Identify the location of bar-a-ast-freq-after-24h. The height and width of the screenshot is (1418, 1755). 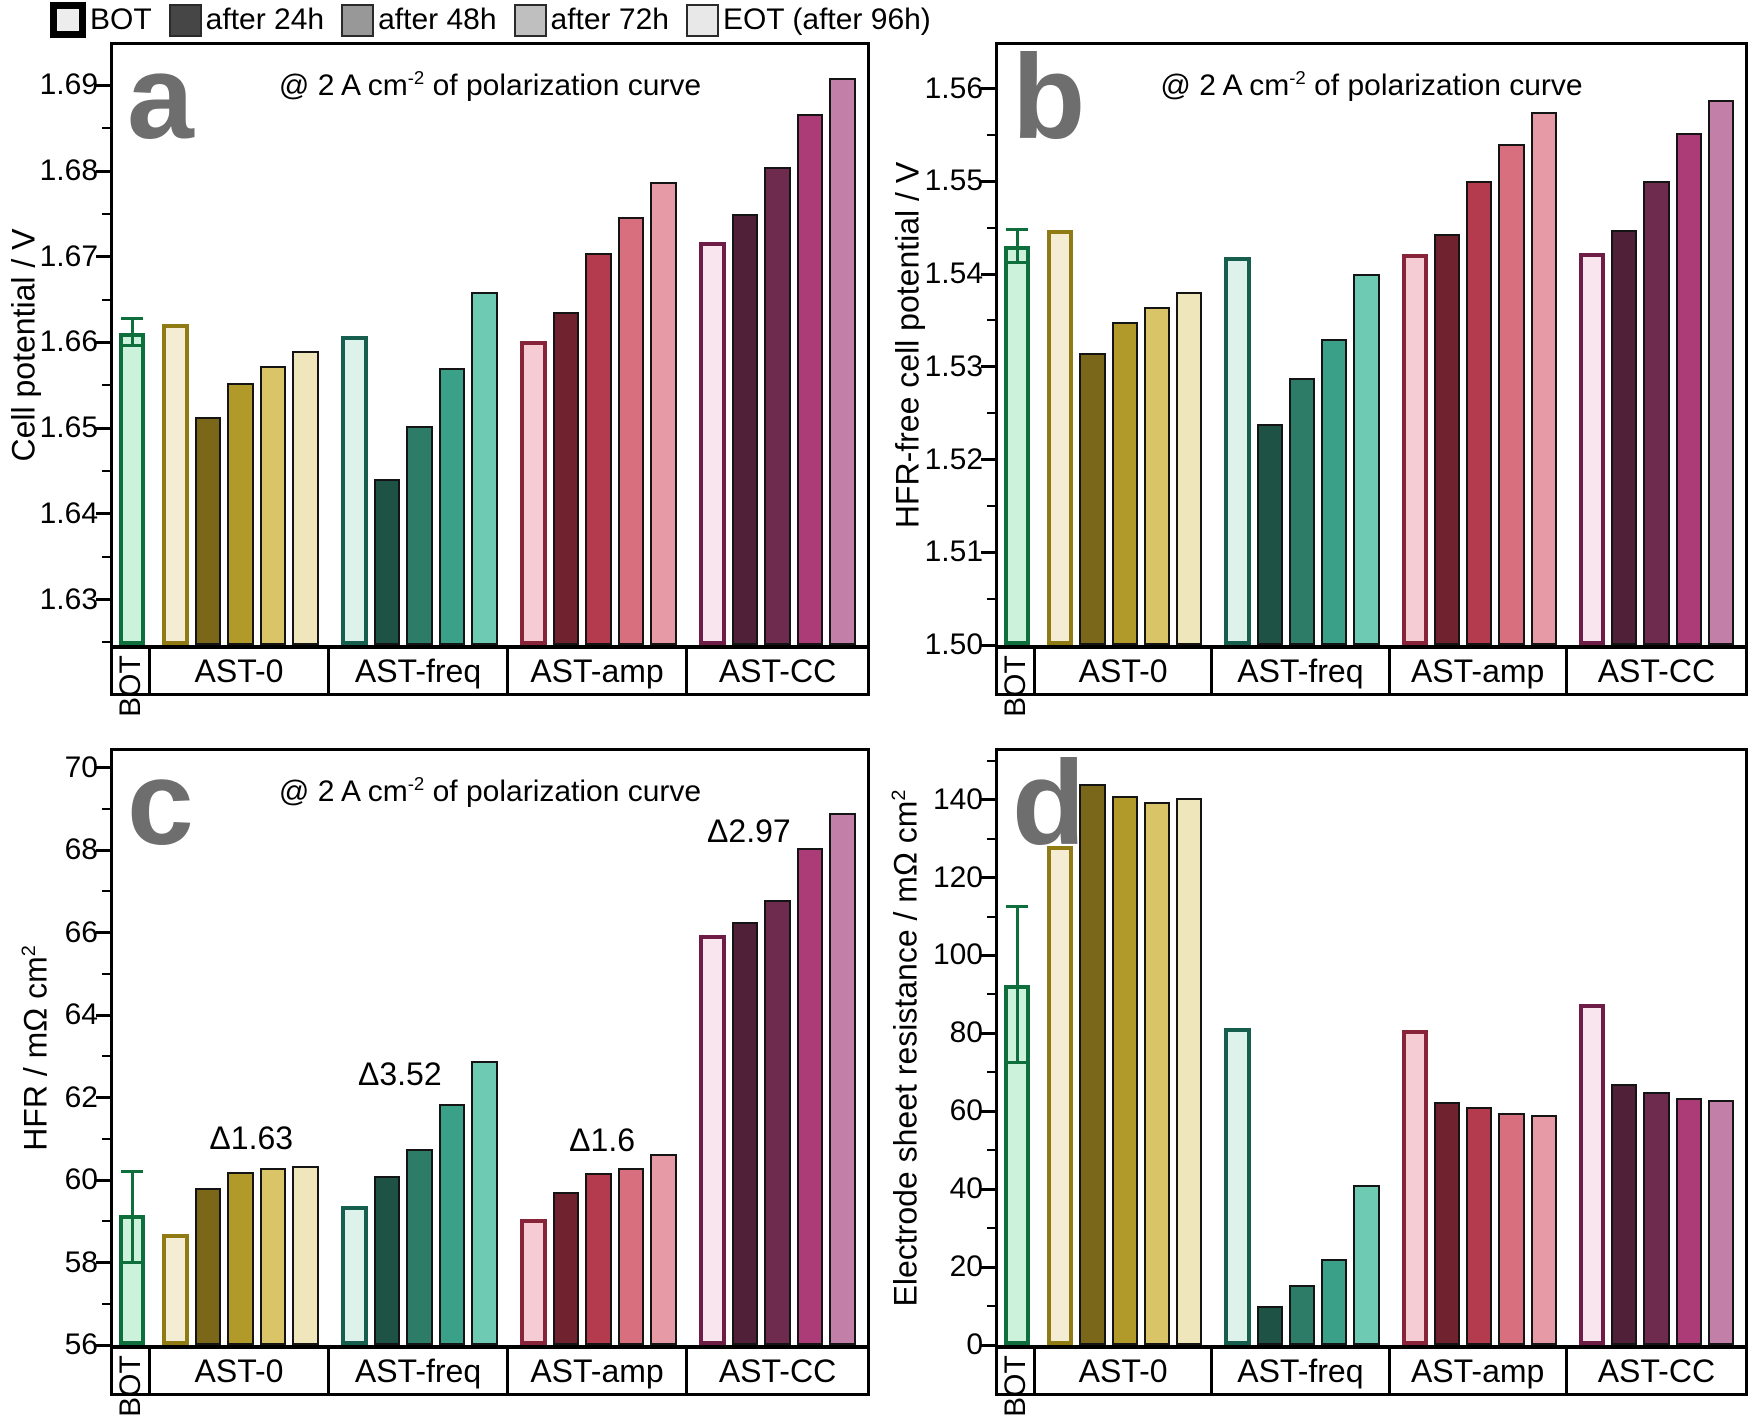
(387, 561).